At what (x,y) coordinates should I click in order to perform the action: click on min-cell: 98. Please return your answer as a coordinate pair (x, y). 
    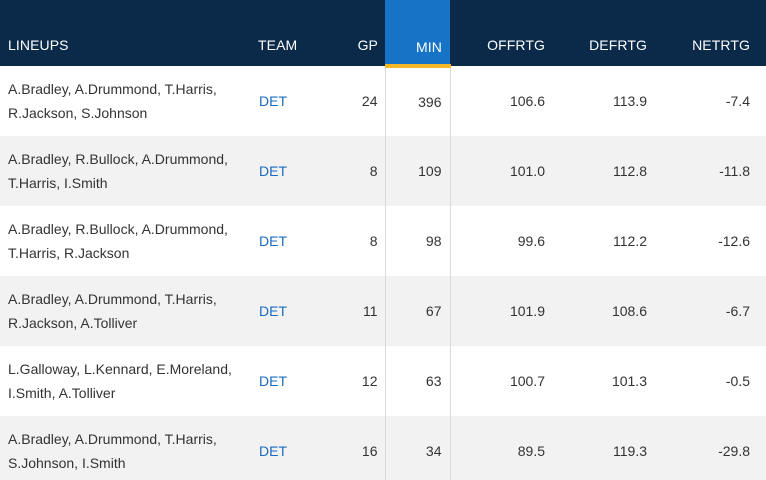
    Looking at the image, I should click on (417, 241).